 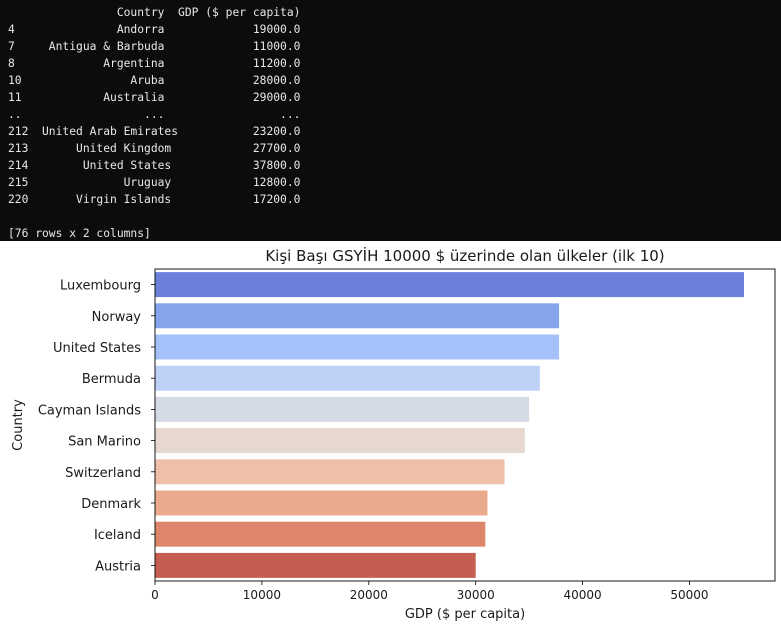 I want to click on x-tick-label: 10000, so click(x=262, y=595).